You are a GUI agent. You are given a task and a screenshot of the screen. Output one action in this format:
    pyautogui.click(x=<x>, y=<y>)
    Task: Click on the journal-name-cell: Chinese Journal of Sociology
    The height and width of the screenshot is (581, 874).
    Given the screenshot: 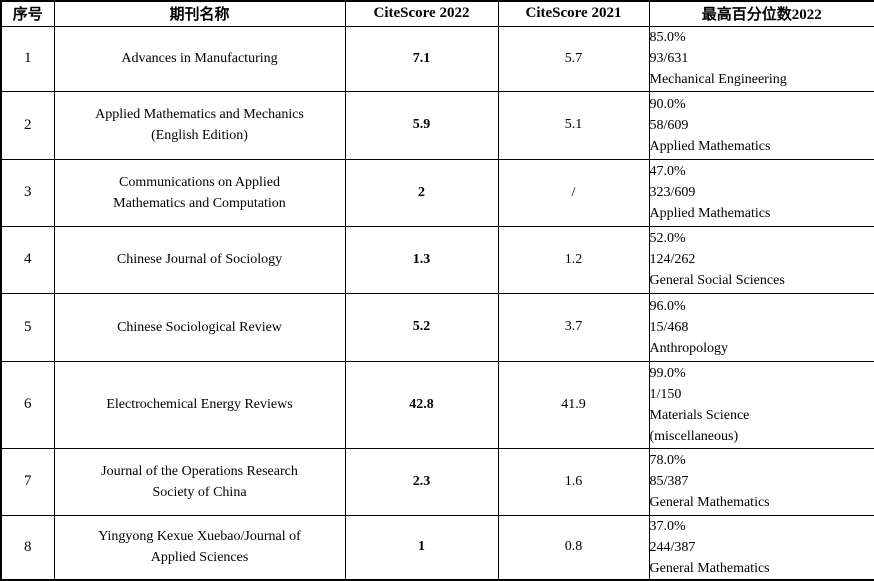 What is the action you would take?
    pyautogui.click(x=199, y=259)
    